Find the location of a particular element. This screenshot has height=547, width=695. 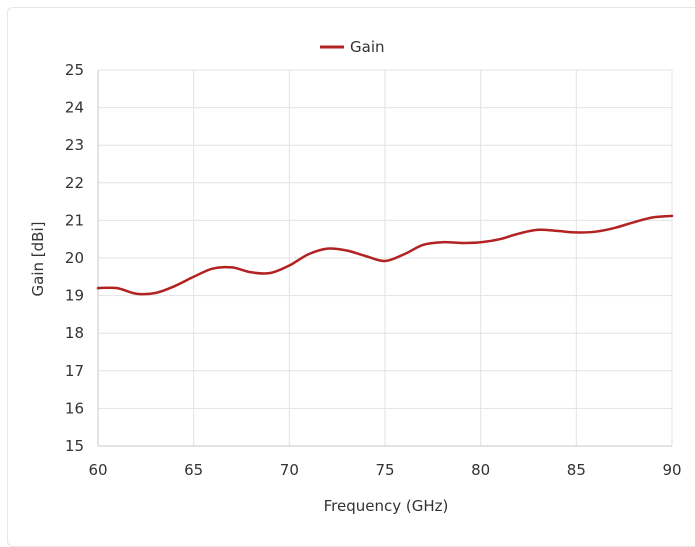

y-tick-label-18: 18 is located at coordinates (74, 333).